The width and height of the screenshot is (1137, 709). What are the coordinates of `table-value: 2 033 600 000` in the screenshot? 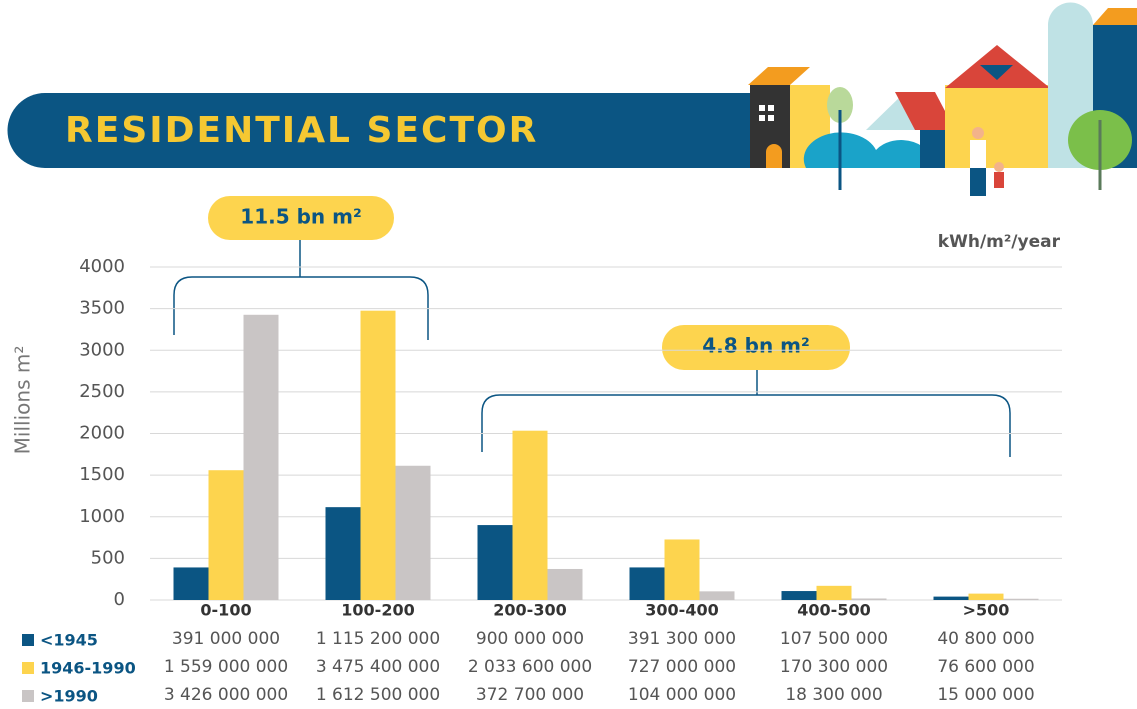 It's located at (530, 667).